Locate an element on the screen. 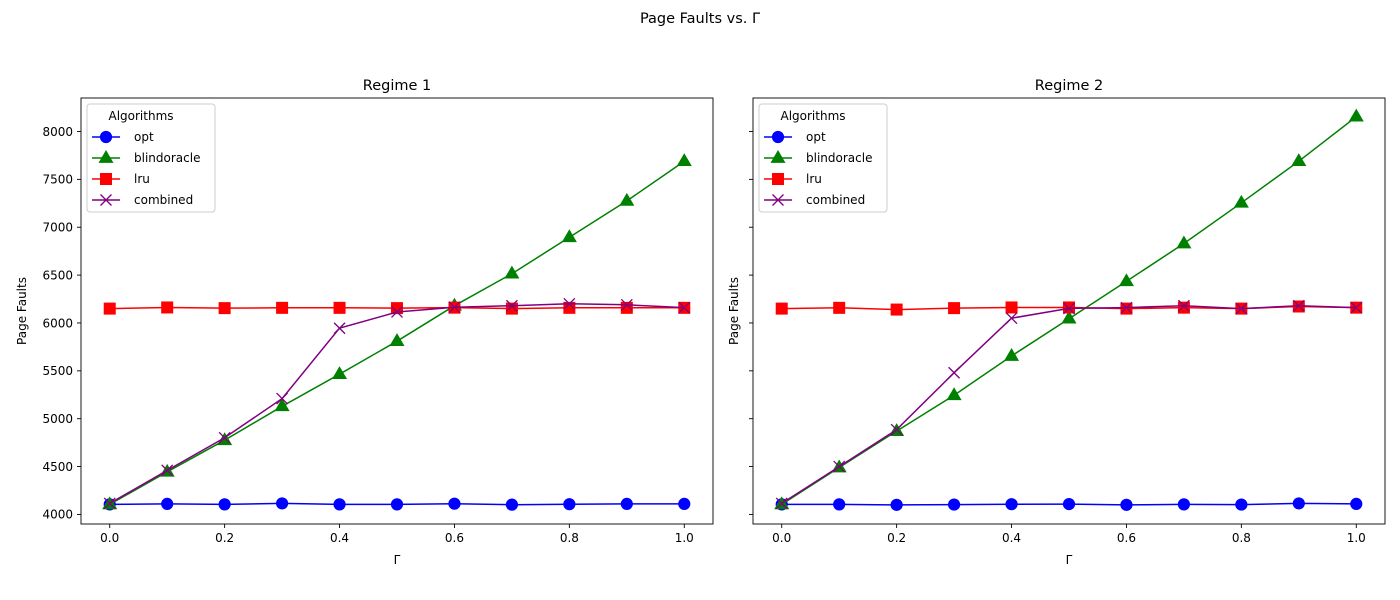  series-line-combined is located at coordinates (1069, 404).